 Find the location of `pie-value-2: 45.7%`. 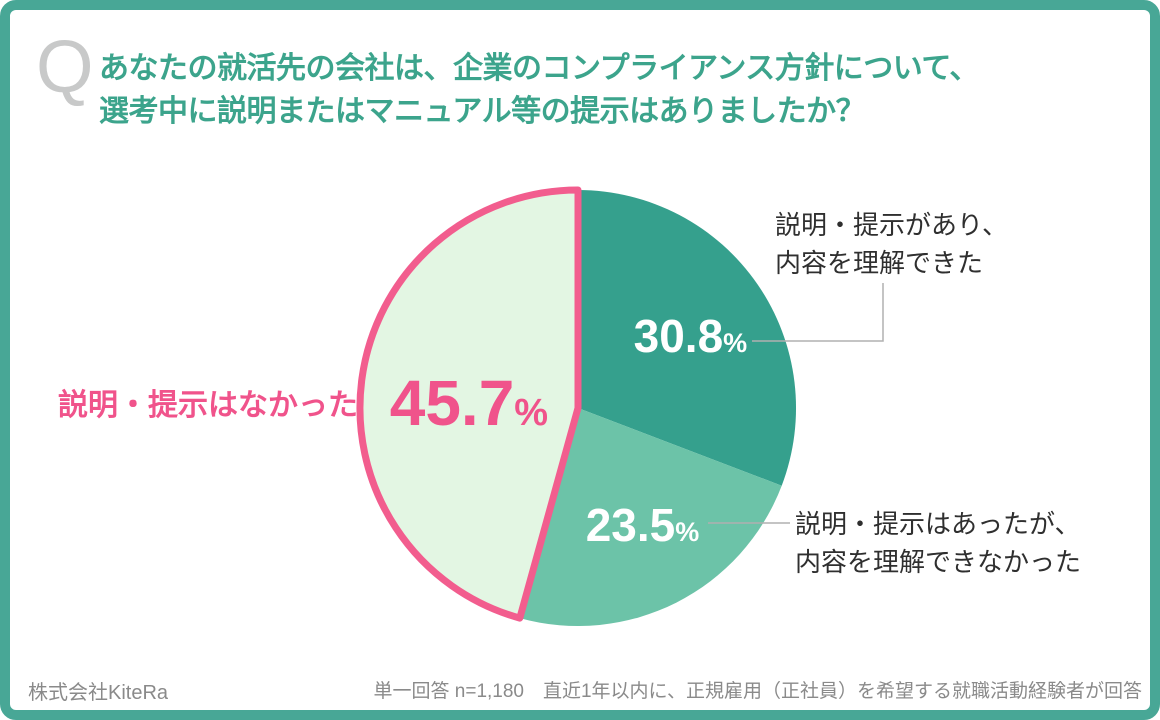

pie-value-2: 45.7% is located at coordinates (469, 403).